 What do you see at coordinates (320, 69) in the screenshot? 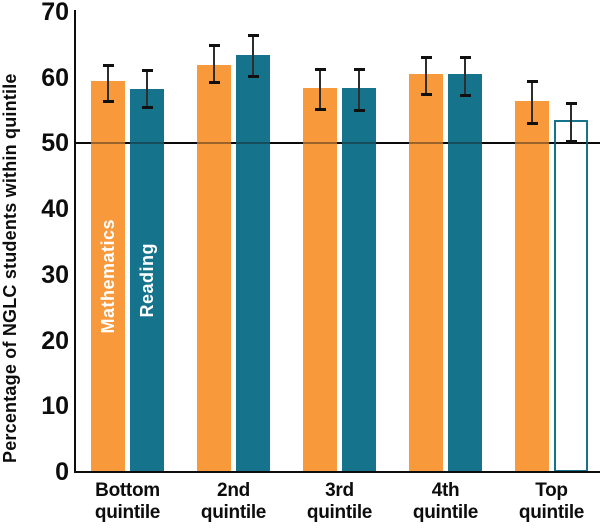
I see `error-cap-high-mathematics-3rd-quintile` at bounding box center [320, 69].